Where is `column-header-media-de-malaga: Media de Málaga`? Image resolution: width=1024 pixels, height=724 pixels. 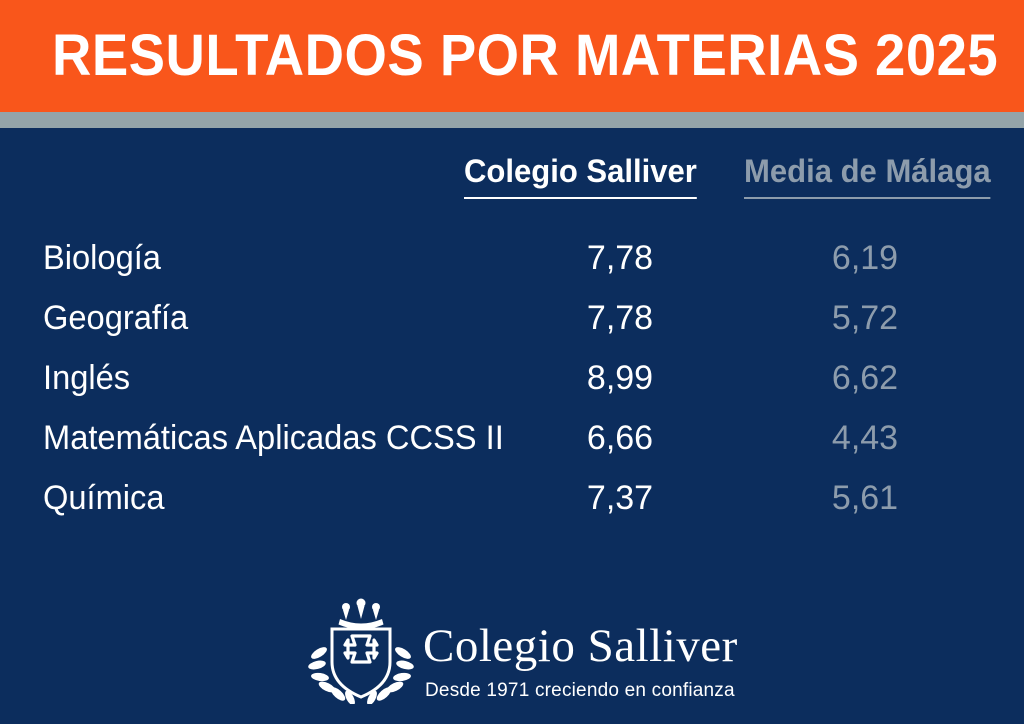
column-header-media-de-malaga: Media de Málaga is located at coordinates (867, 175).